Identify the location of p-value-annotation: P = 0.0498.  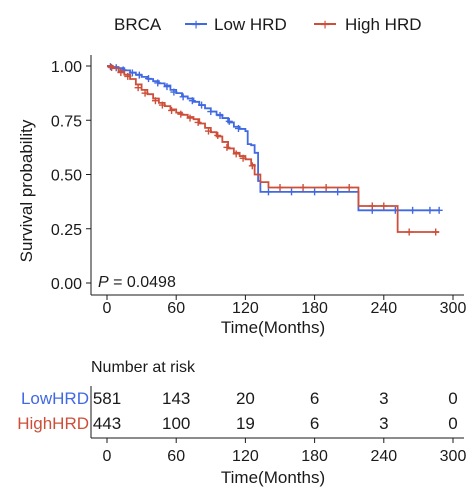
(137, 282).